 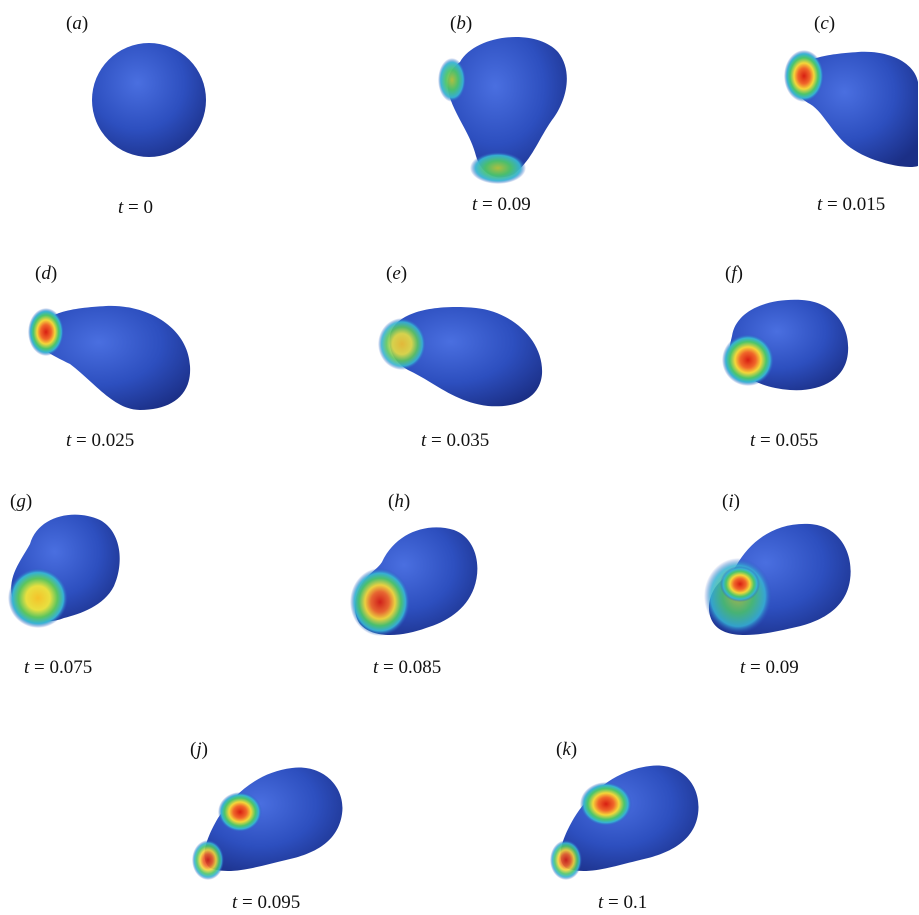 What do you see at coordinates (58, 667) in the screenshot?
I see `time-label-g: t = 0.075` at bounding box center [58, 667].